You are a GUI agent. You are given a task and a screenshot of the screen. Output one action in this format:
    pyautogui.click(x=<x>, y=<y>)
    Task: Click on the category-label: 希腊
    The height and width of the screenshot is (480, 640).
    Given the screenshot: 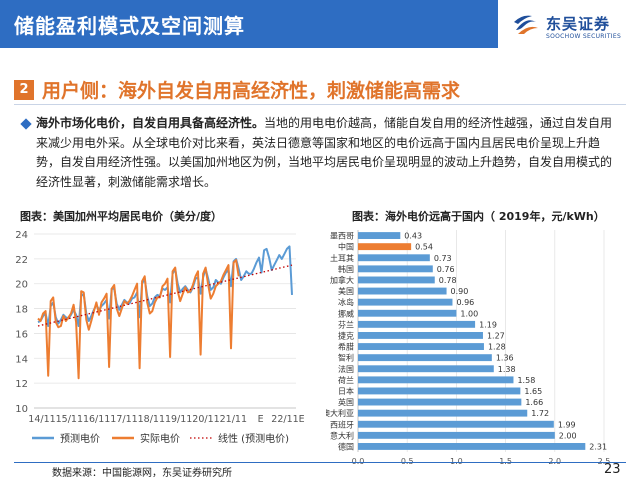 What is the action you would take?
    pyautogui.click(x=346, y=347)
    